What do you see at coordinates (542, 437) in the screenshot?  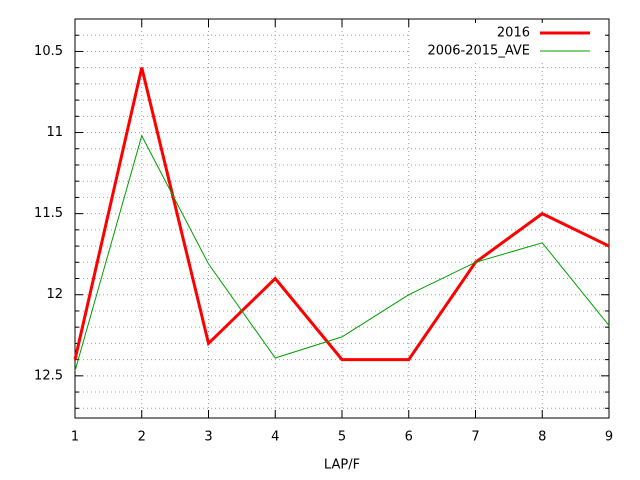 I see `x-tick-label: 8` at bounding box center [542, 437].